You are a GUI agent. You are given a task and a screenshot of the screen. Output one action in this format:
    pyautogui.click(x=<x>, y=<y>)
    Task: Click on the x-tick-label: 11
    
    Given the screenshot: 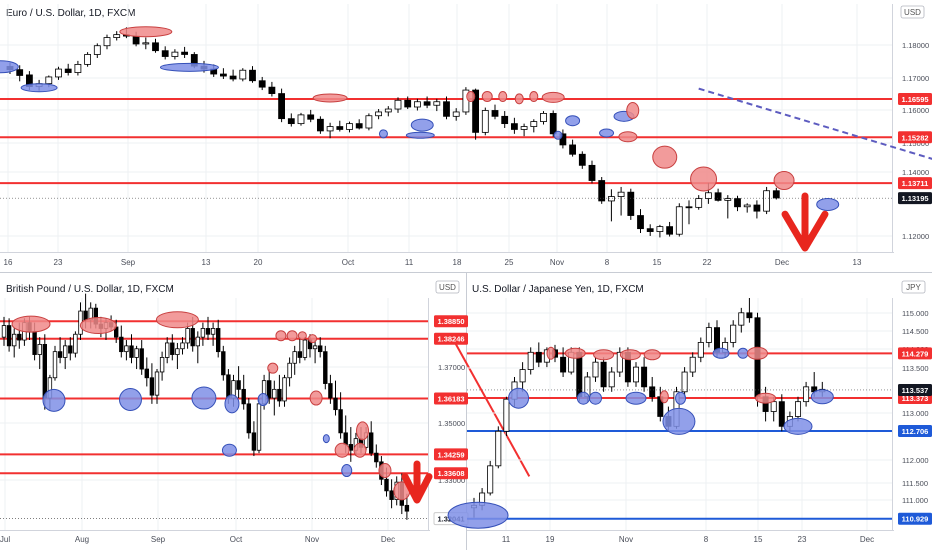 What is the action you would take?
    pyautogui.click(x=506, y=539)
    